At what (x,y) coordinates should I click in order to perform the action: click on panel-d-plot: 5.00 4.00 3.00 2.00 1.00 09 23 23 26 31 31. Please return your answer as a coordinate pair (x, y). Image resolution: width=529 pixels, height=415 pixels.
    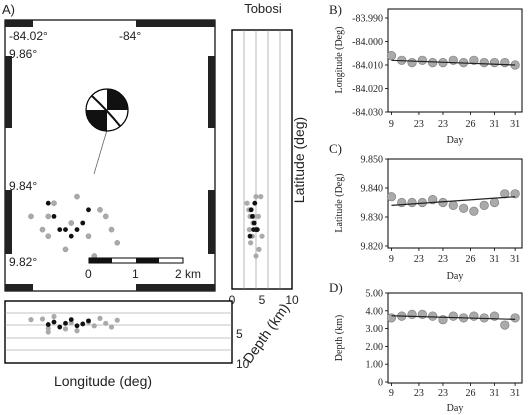
    Looking at the image, I should click on (443, 344).